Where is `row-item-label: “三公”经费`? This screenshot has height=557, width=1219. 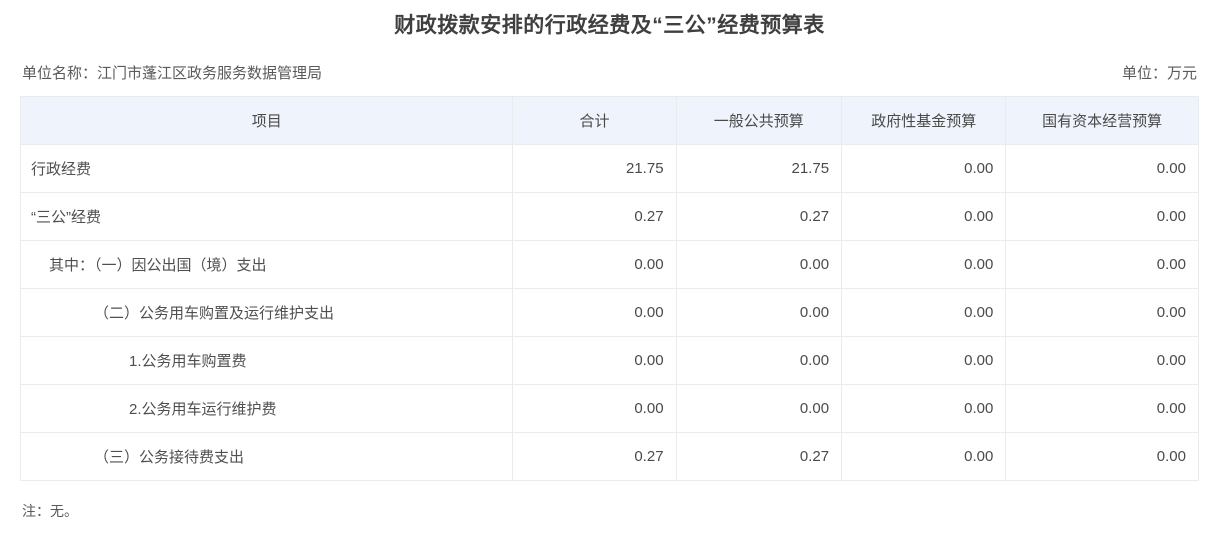 row-item-label: “三公”经费 is located at coordinates (266, 216).